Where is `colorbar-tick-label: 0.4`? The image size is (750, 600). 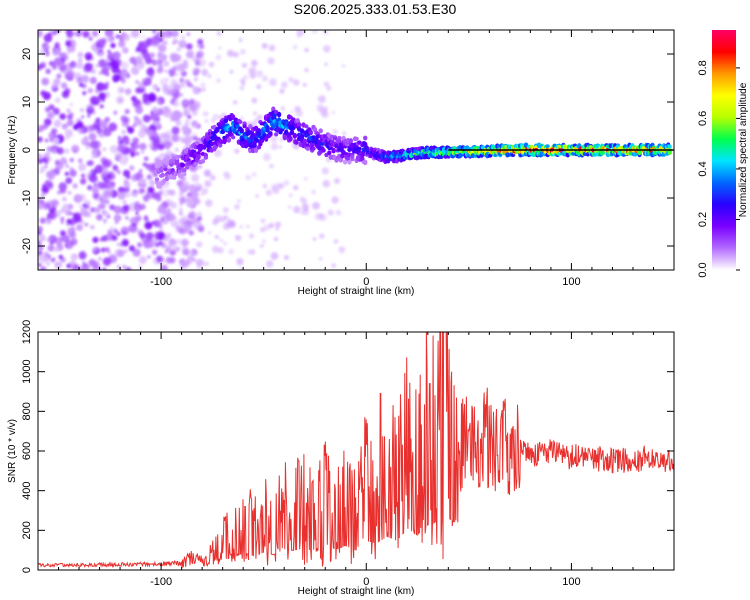
colorbar-tick-label: 0.4 is located at coordinates (703, 168).